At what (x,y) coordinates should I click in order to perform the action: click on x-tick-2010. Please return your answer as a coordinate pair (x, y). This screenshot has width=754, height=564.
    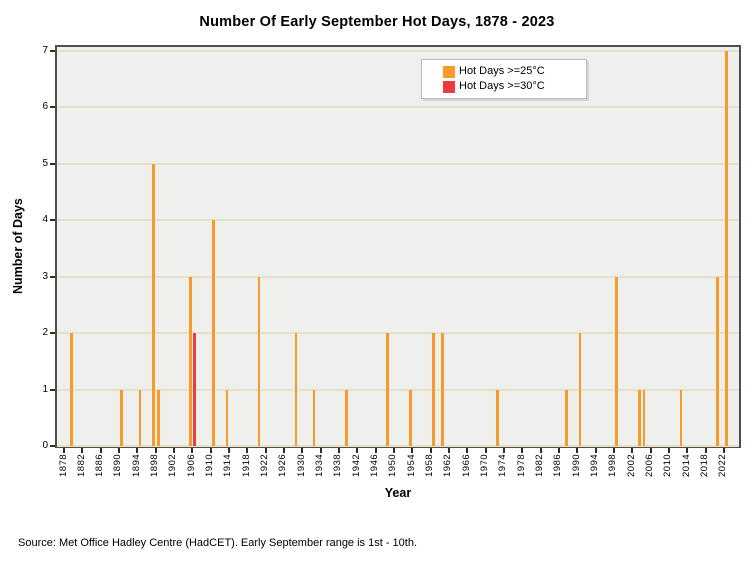
    Looking at the image, I should click on (668, 450).